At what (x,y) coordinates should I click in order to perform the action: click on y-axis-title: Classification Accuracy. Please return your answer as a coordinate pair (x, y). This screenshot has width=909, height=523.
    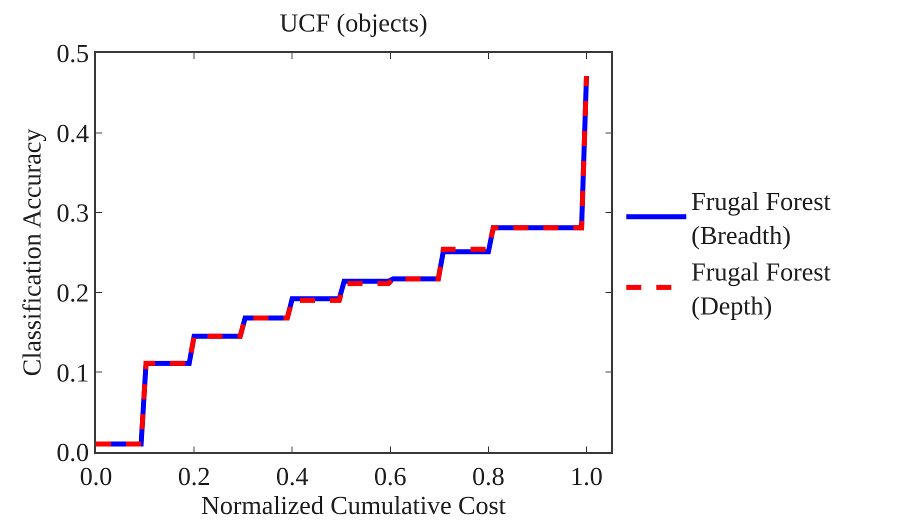
    Looking at the image, I should click on (31, 252).